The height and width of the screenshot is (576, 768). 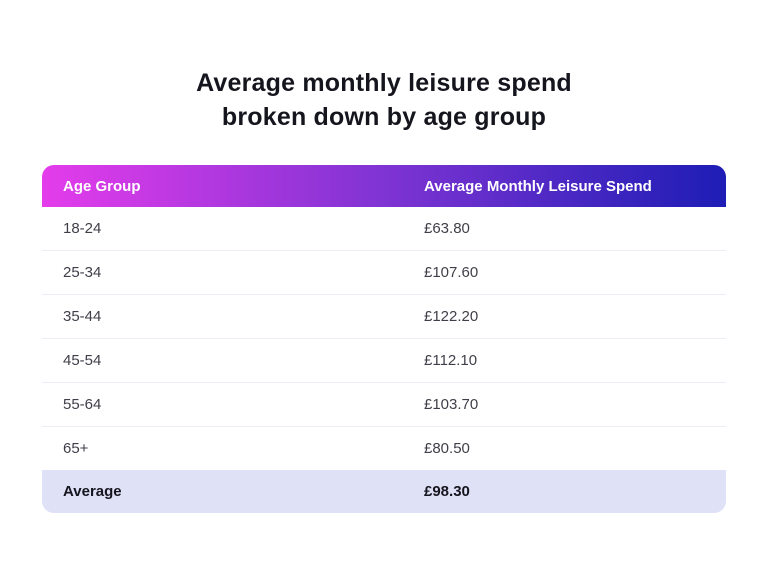 I want to click on age-group-cell: 35-44, so click(x=82, y=316).